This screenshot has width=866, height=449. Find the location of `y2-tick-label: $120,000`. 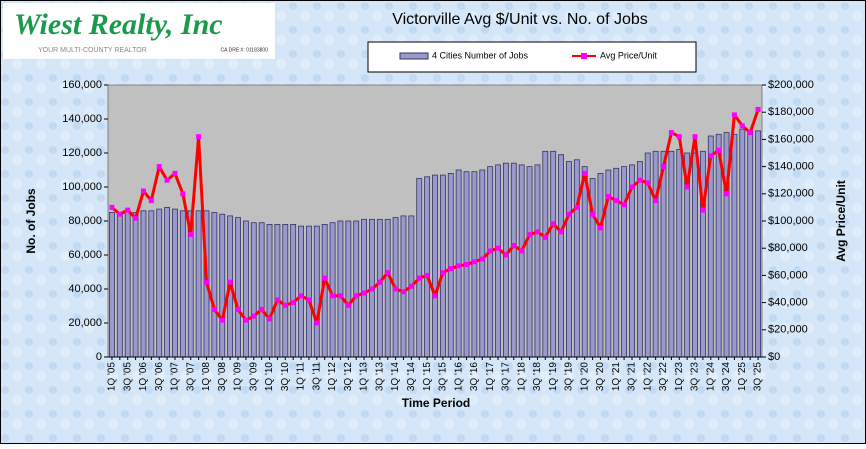

y2-tick-label: $120,000 is located at coordinates (791, 194).